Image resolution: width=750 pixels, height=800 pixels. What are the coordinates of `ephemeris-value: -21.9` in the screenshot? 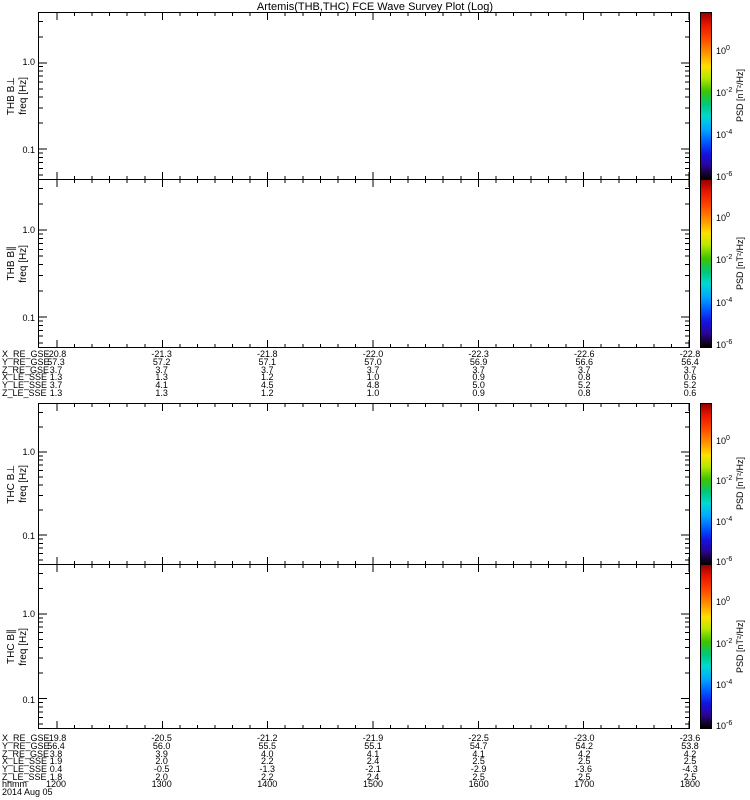 It's located at (373, 738).